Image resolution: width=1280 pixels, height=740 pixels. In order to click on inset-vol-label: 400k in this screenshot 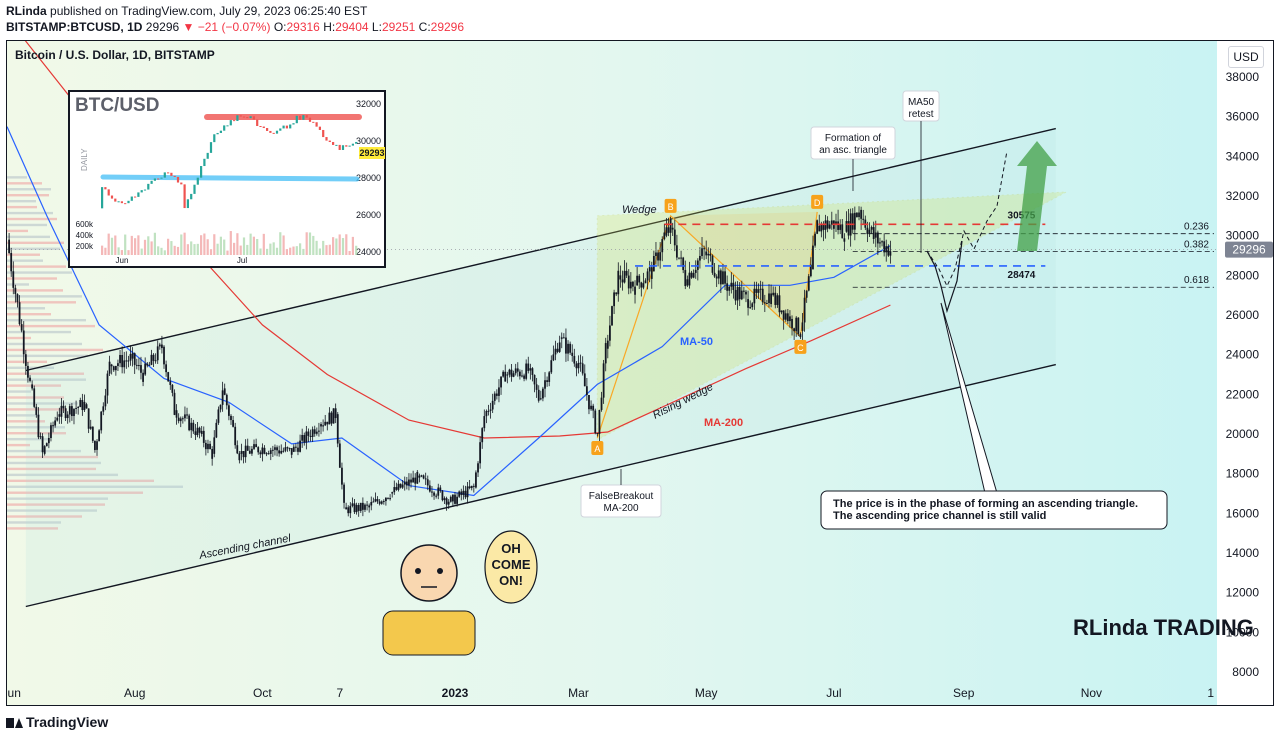, I will do `click(85, 235)`.